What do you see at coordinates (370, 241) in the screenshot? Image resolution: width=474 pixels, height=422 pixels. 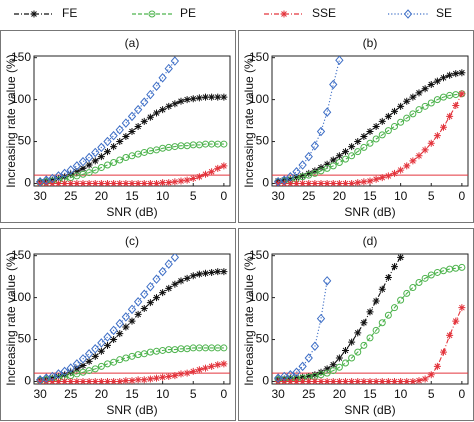 I see `panel-title: (d)` at bounding box center [370, 241].